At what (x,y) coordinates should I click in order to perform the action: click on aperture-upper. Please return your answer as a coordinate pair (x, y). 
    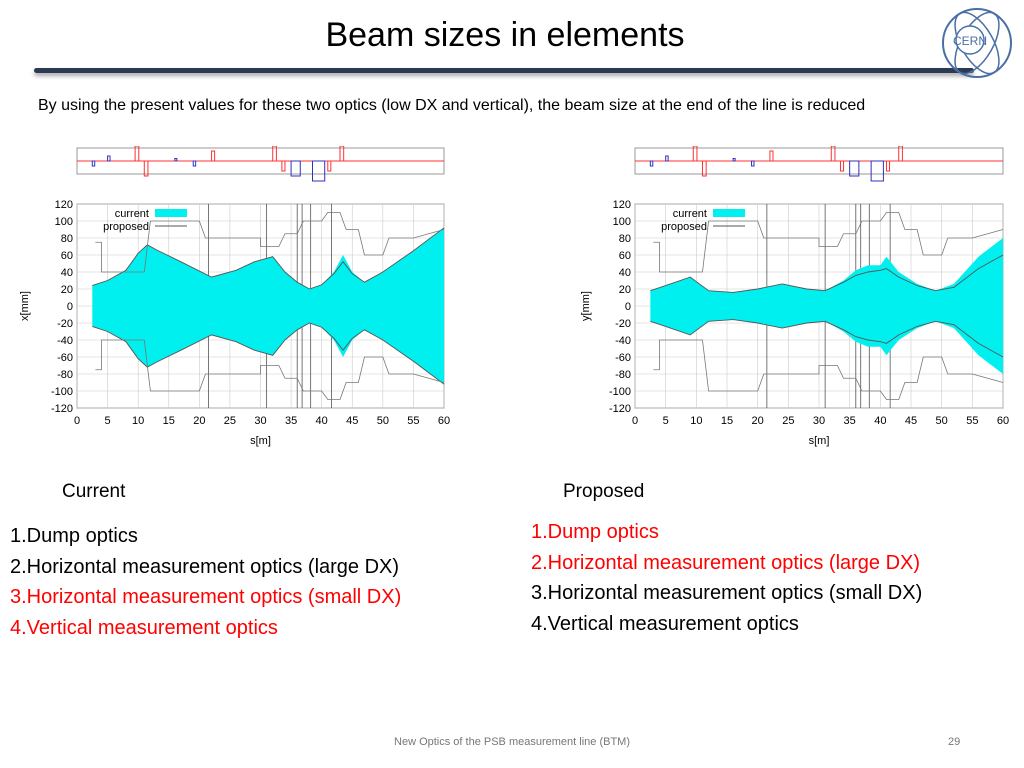
    Looking at the image, I should click on (270, 242).